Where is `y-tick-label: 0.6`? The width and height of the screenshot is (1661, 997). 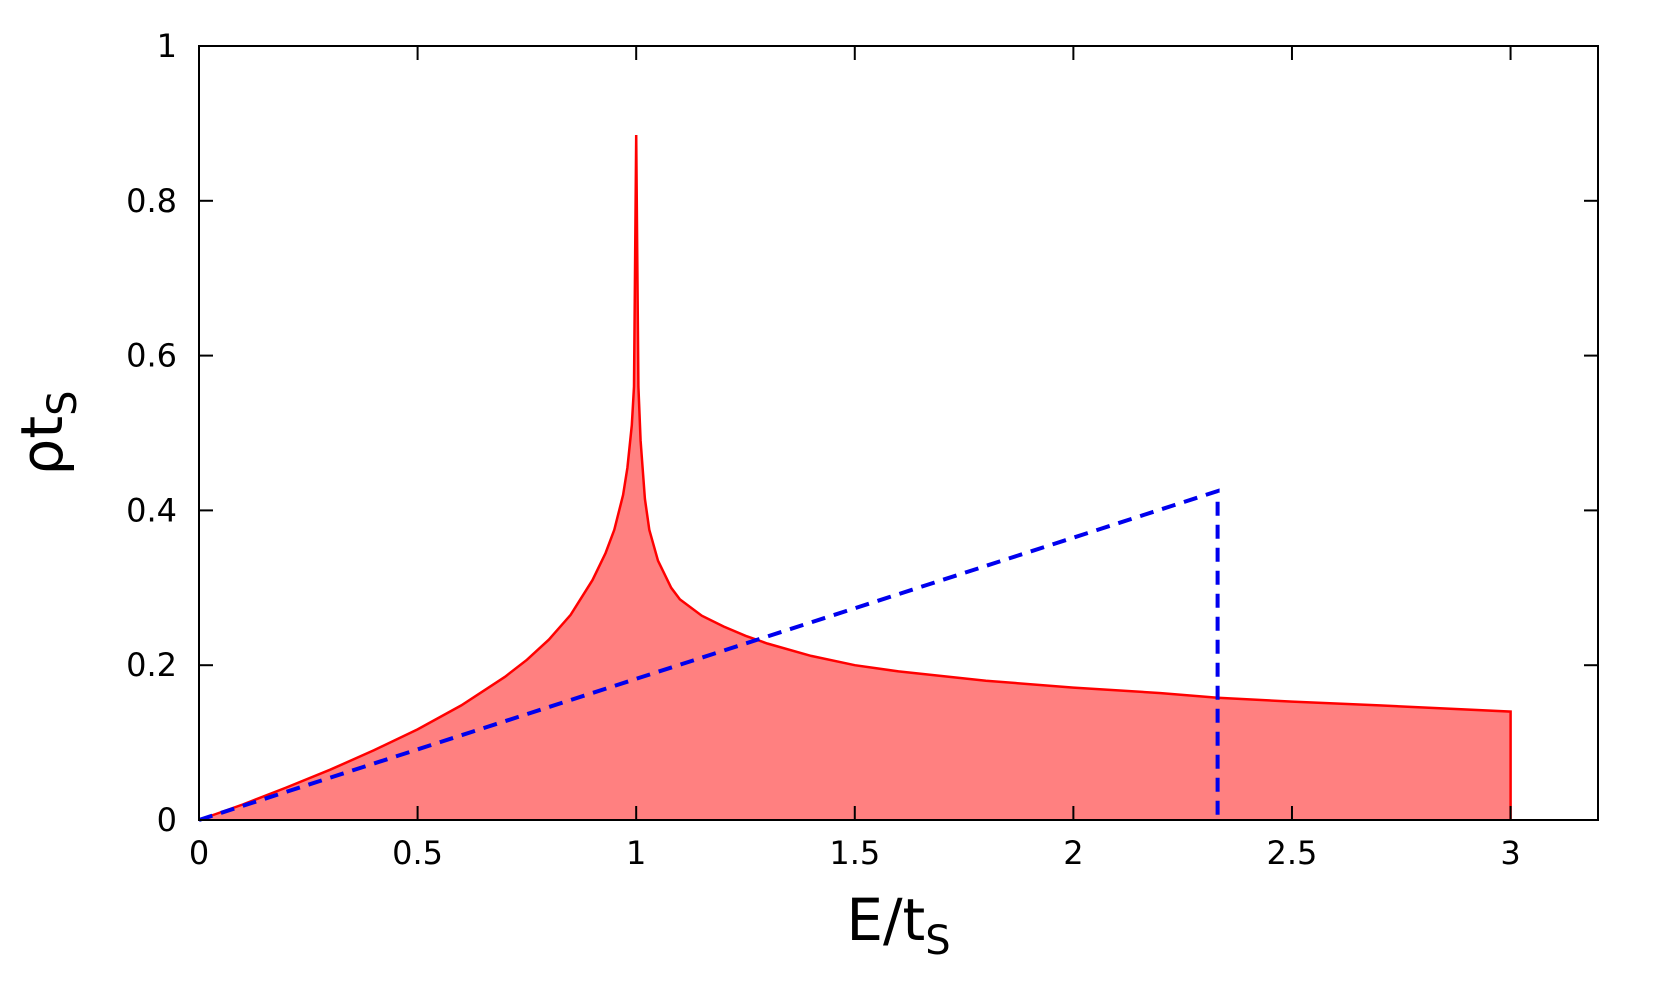 y-tick-label: 0.6 is located at coordinates (151, 356).